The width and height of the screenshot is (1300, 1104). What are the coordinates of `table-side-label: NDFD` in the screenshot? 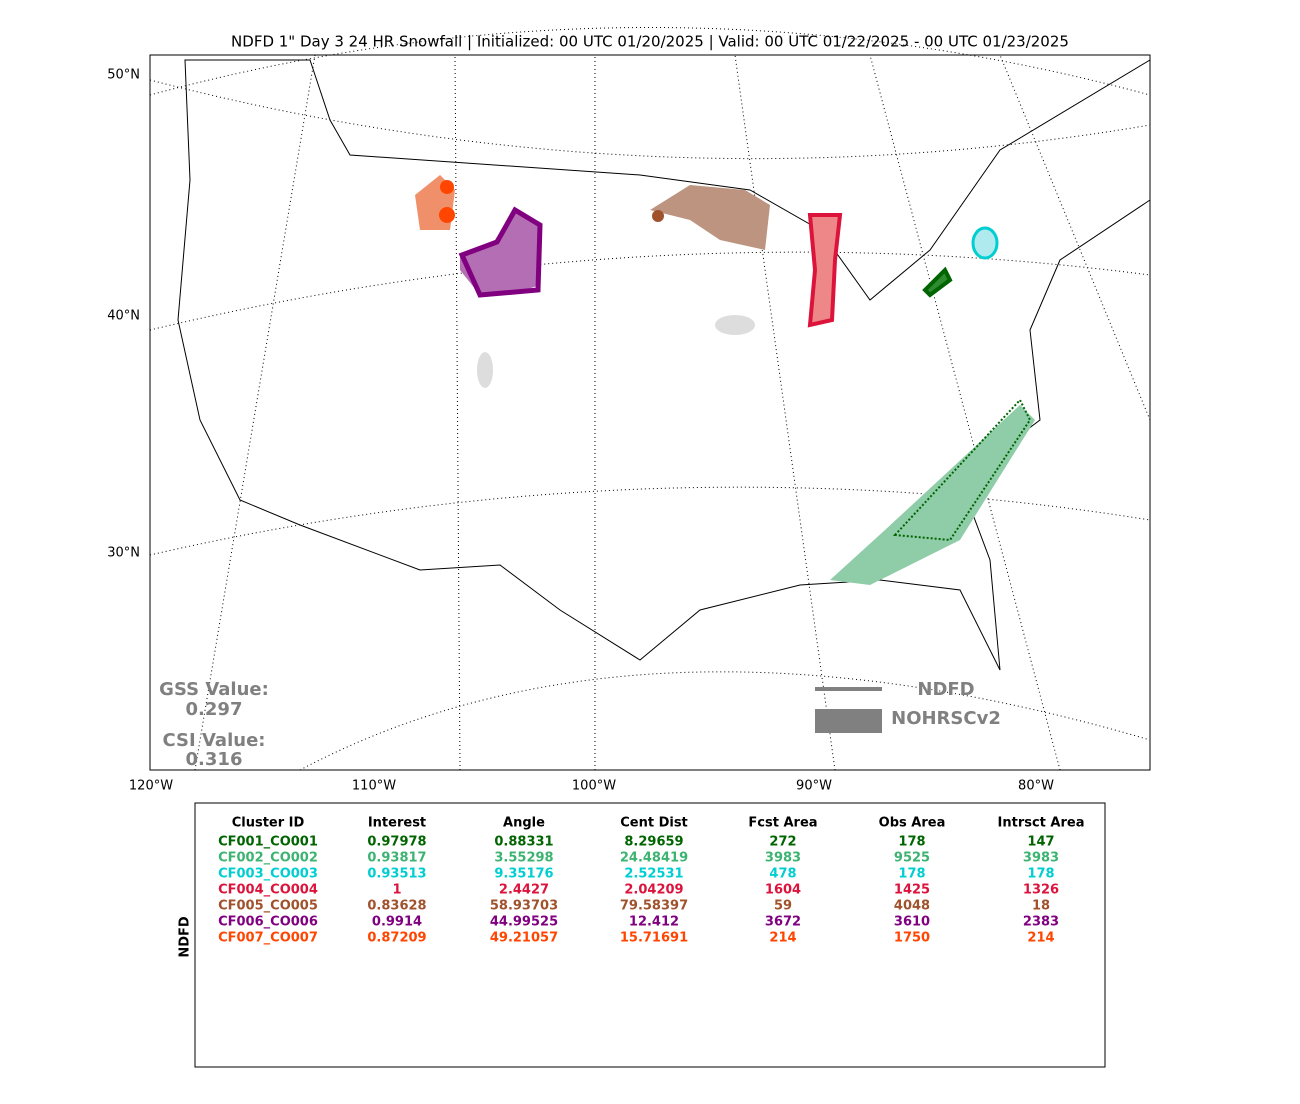 It's located at (185, 937).